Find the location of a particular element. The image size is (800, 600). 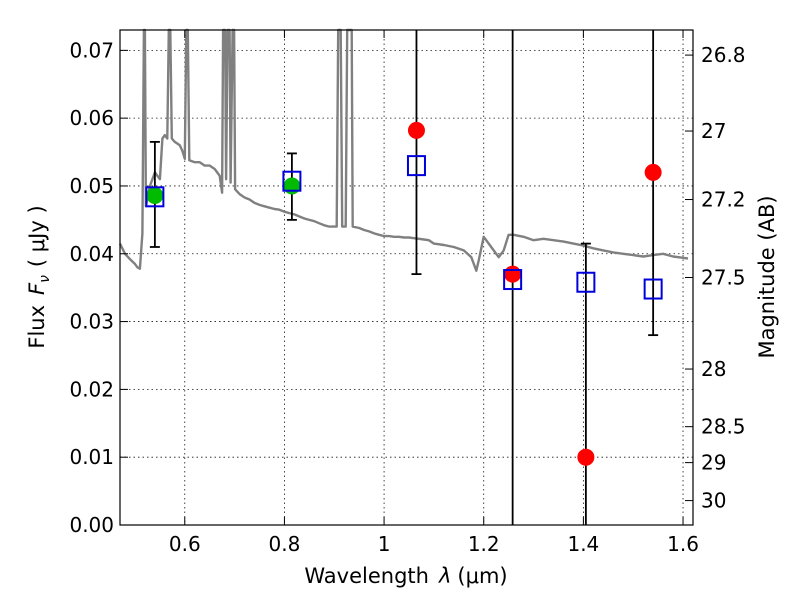

x-axis-title: Wavelength λ (μm) is located at coordinates (405, 576).